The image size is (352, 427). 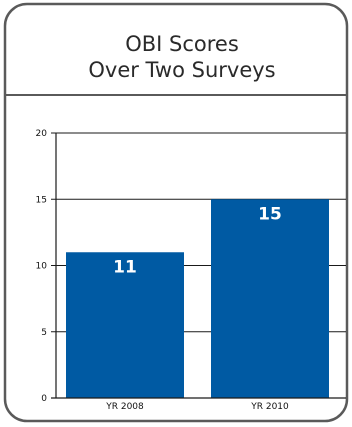 What do you see at coordinates (42, 134) in the screenshot?
I see `y-tick-label-20: 20` at bounding box center [42, 134].